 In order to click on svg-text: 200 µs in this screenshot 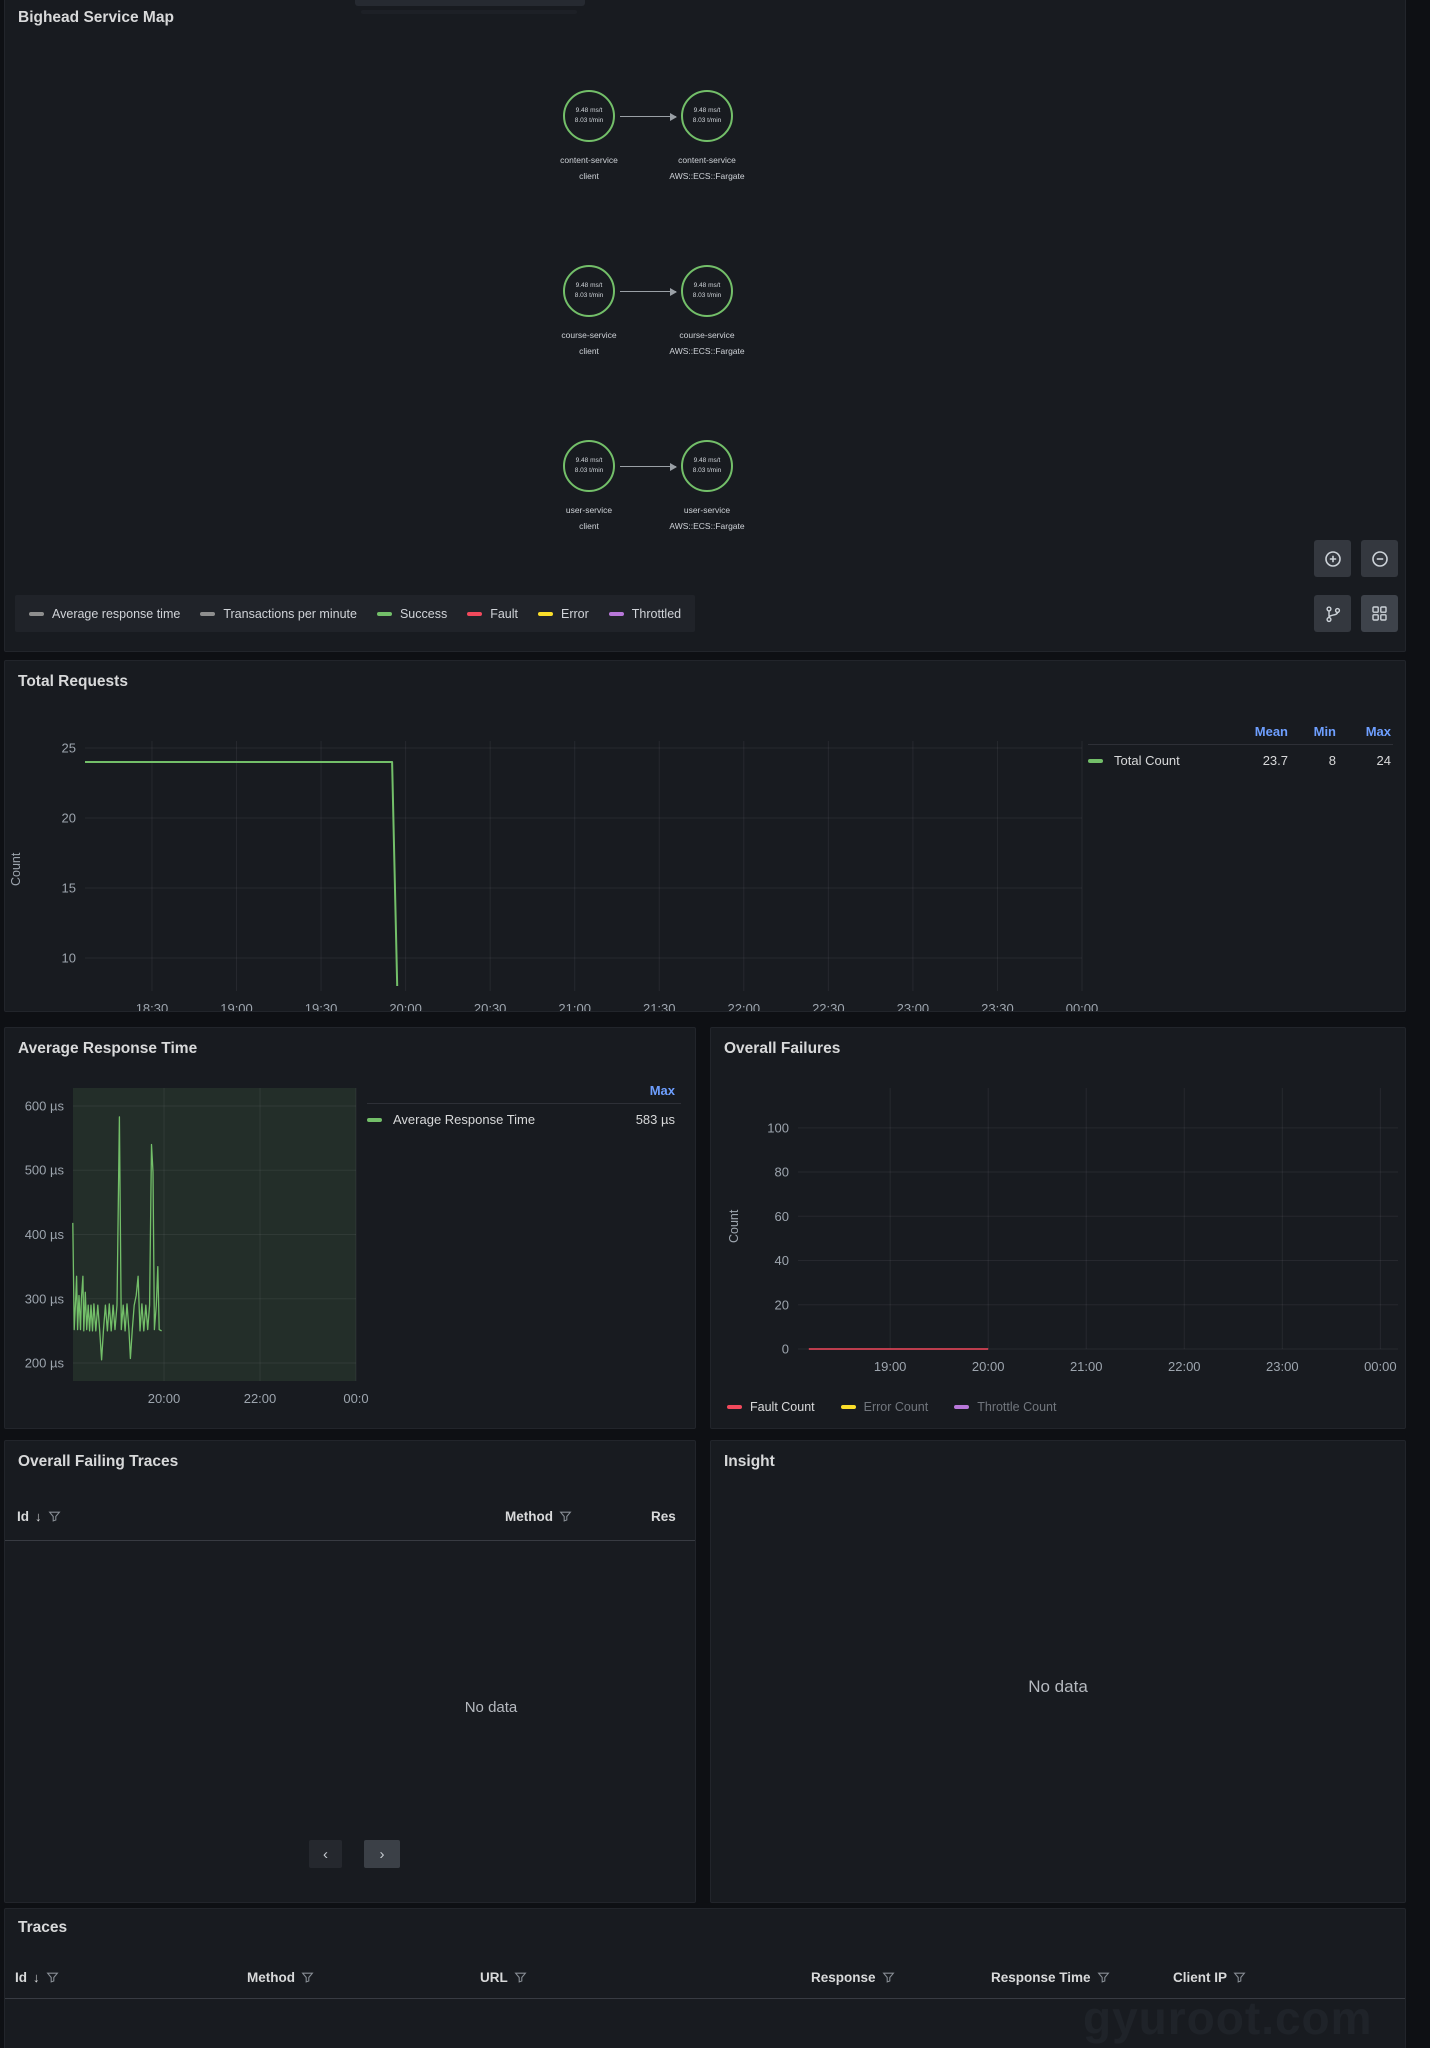, I will do `click(45, 1363)`.